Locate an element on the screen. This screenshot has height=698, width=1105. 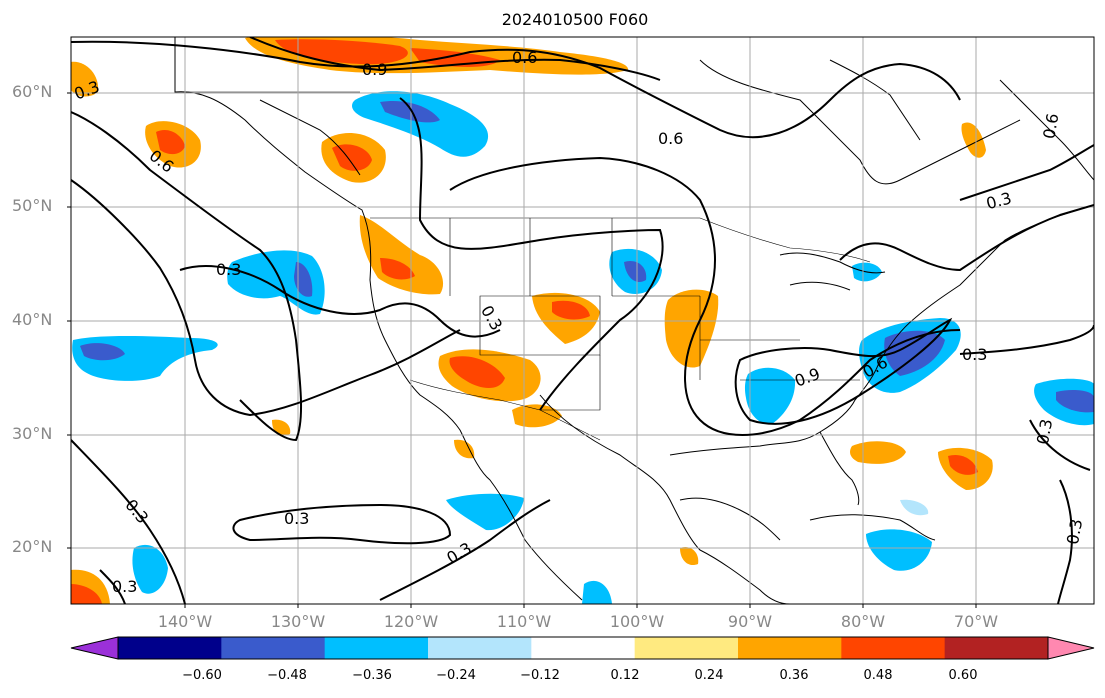
colorbar-extend-min is located at coordinates (94, 648).